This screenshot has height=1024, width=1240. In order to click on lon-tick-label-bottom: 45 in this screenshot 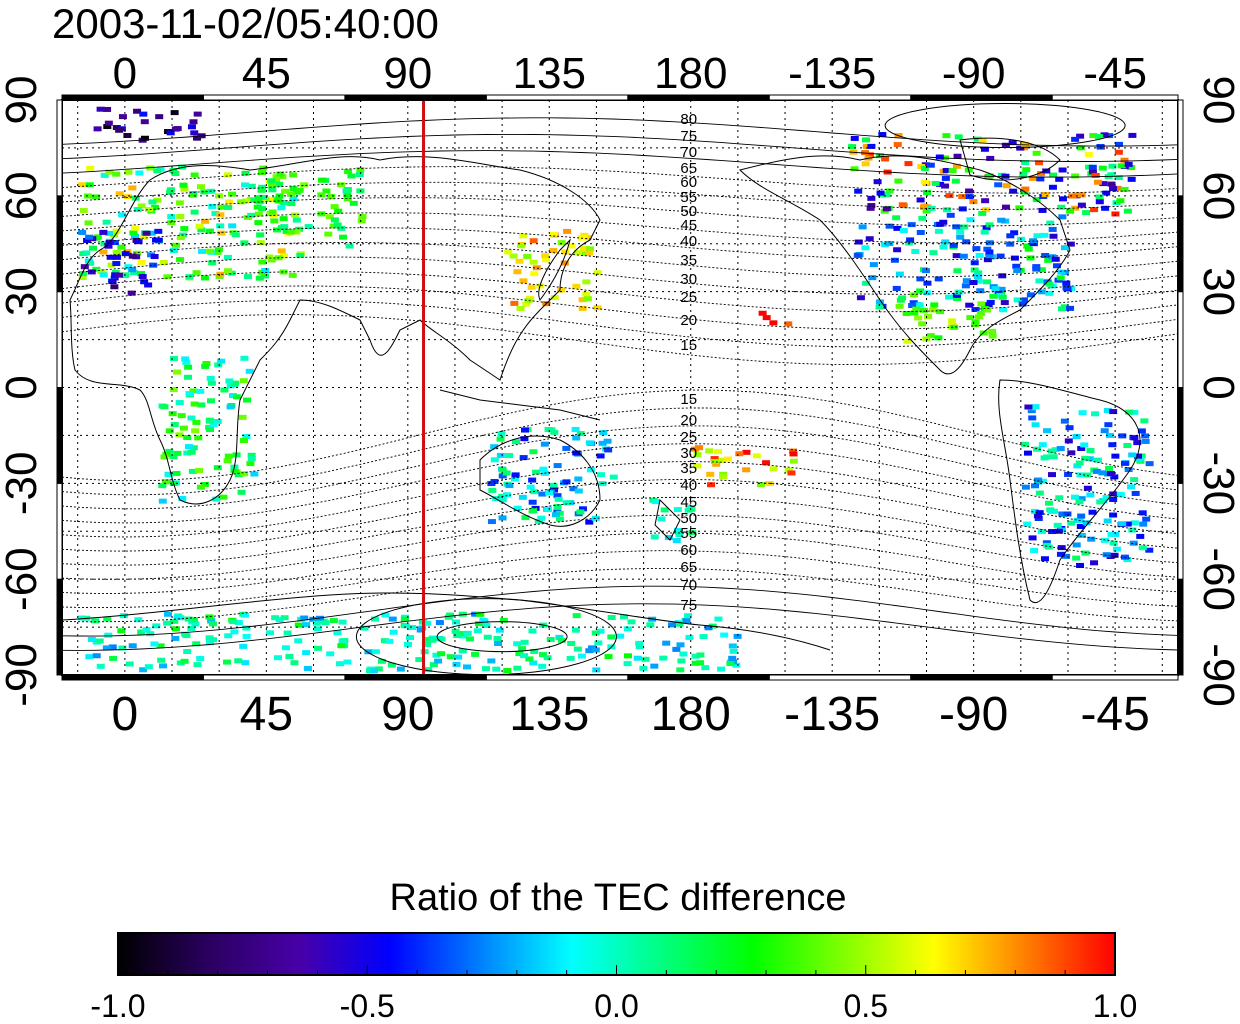, I will do `click(266, 714)`.